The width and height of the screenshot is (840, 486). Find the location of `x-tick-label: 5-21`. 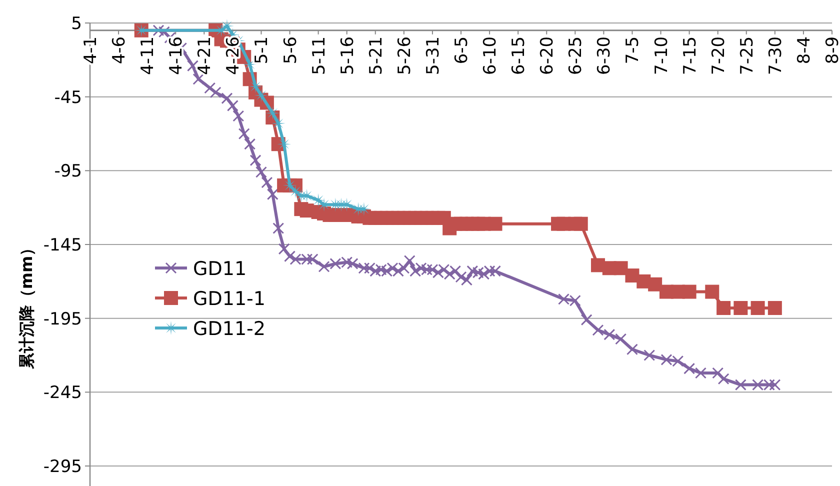

x-tick-label: 5-21 is located at coordinates (376, 55).